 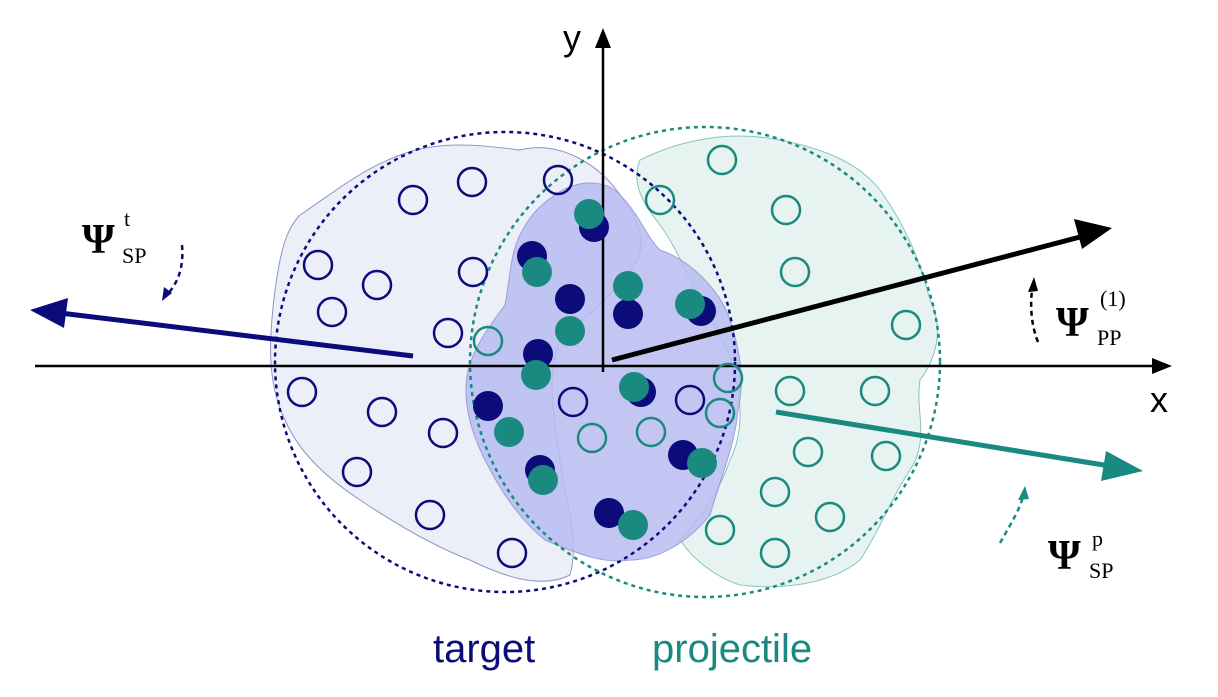 I want to click on rotation-arrow-target, so click(x=174, y=270).